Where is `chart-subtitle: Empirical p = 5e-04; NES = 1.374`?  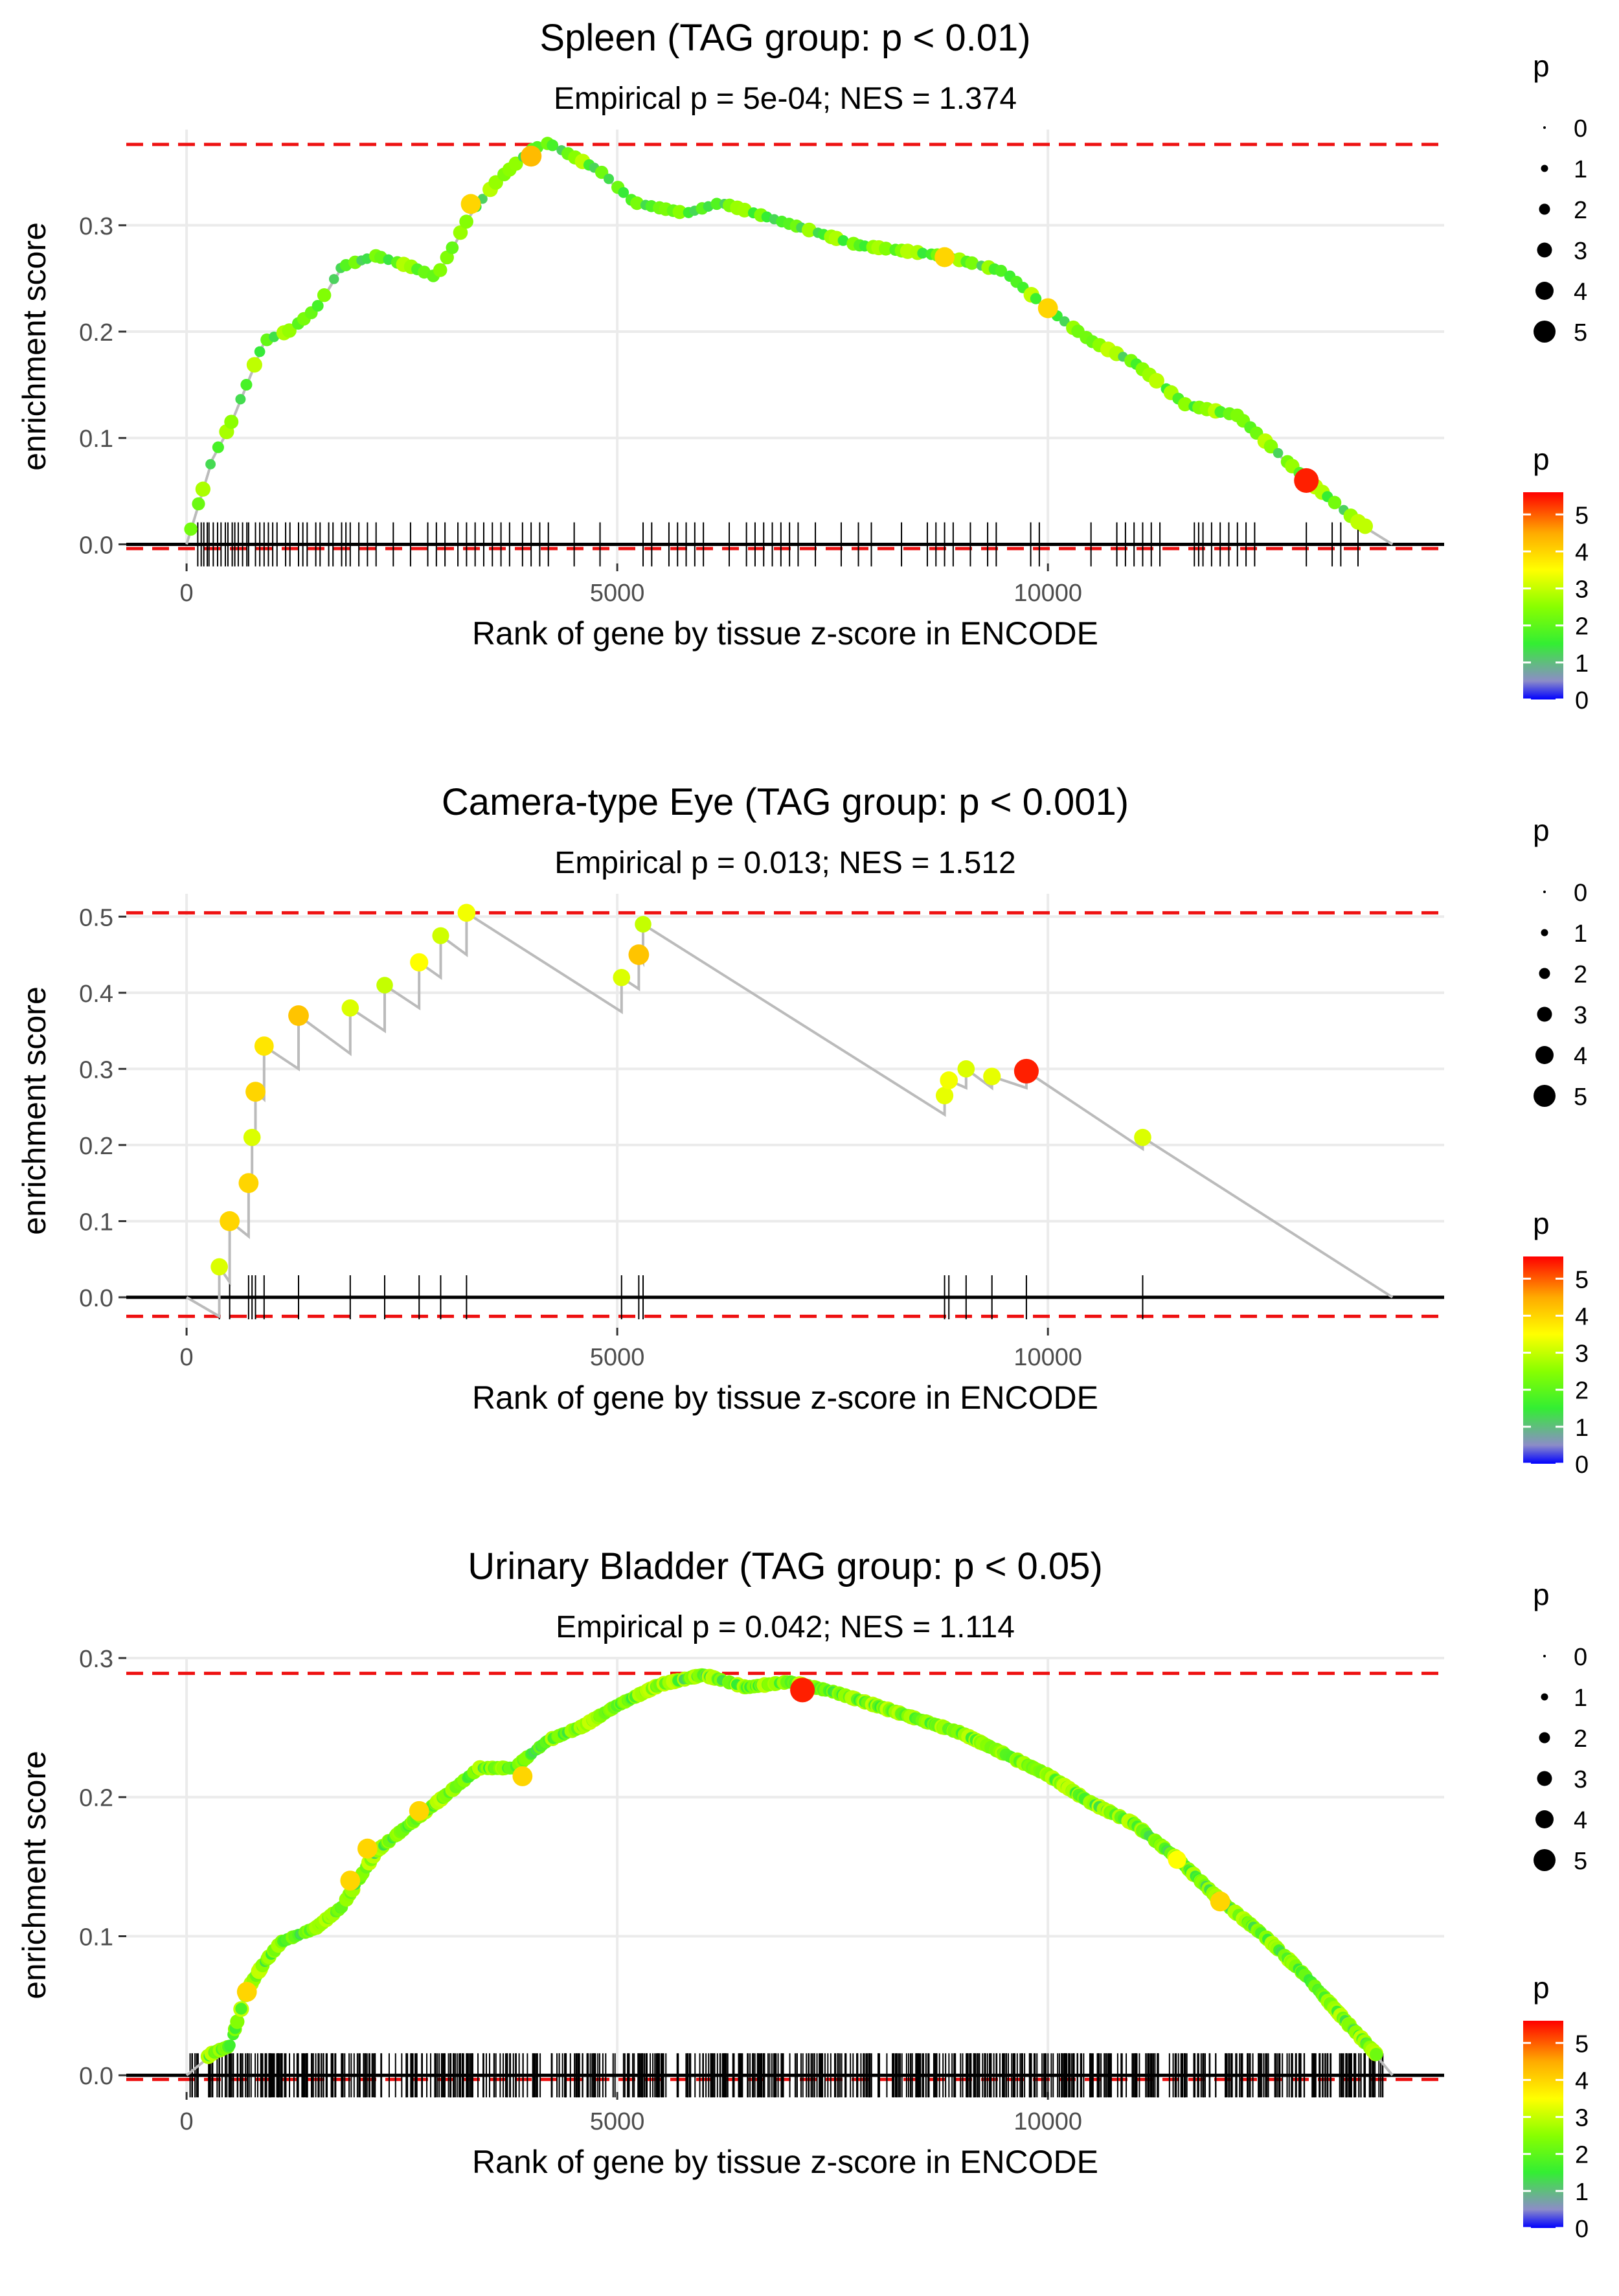 chart-subtitle: Empirical p = 5e-04; NES = 1.374 is located at coordinates (785, 99).